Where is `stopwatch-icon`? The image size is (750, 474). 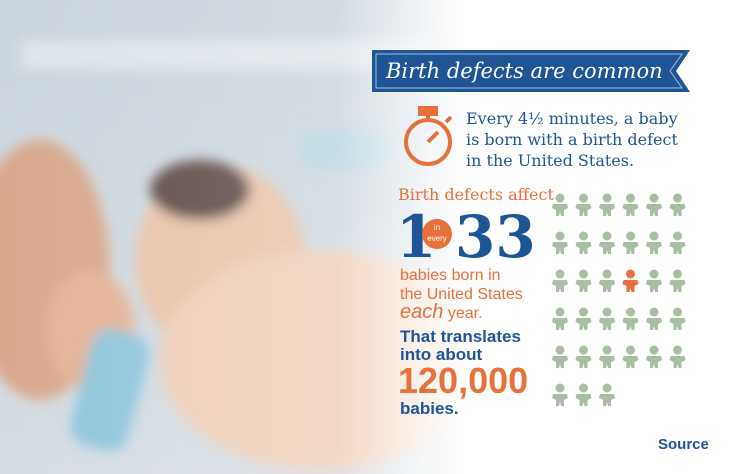
stopwatch-icon is located at coordinates (428, 136).